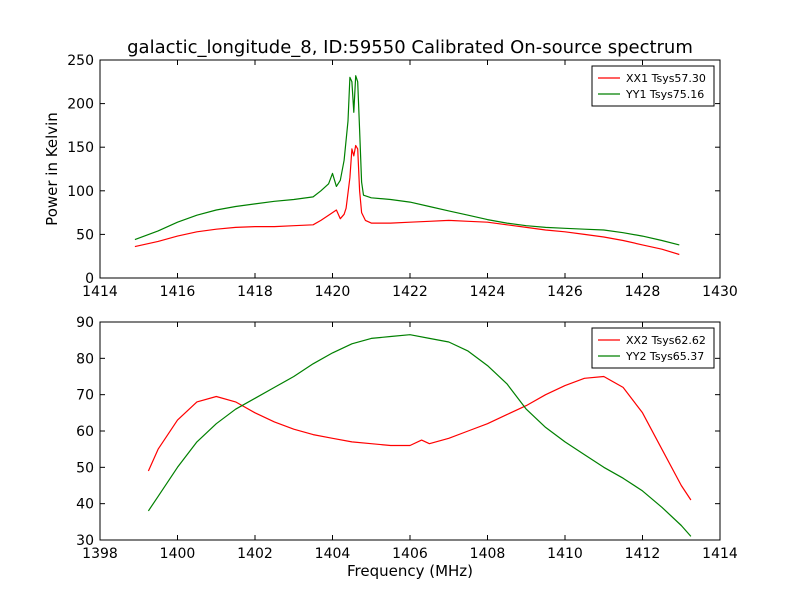  Describe the element at coordinates (664, 94) in the screenshot. I see `chart-1-legend-label-2: YY1 Tsys75.16` at that location.